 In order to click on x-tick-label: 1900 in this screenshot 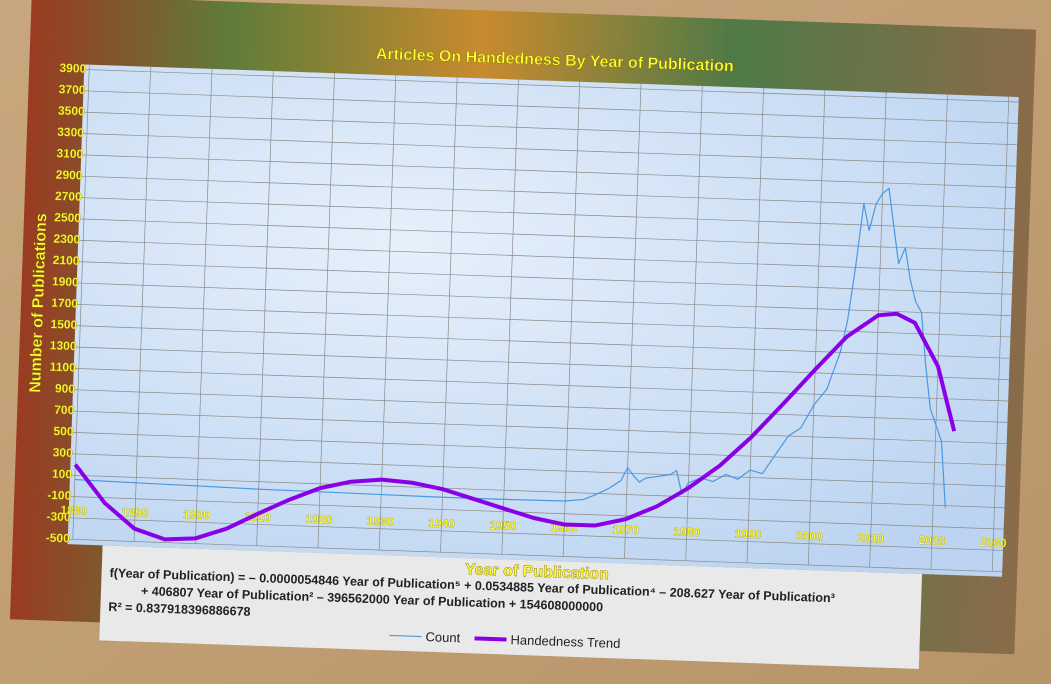, I will do `click(196, 514)`.